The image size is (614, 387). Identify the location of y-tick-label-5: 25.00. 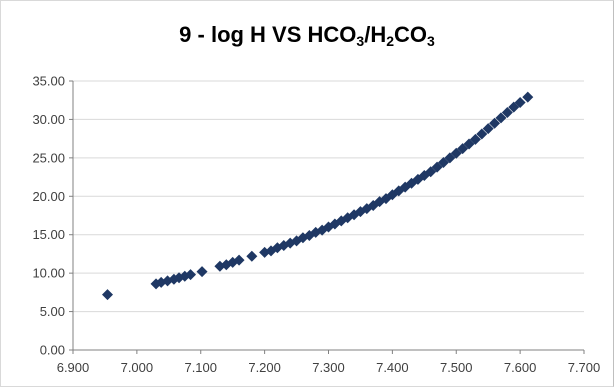
(48, 157).